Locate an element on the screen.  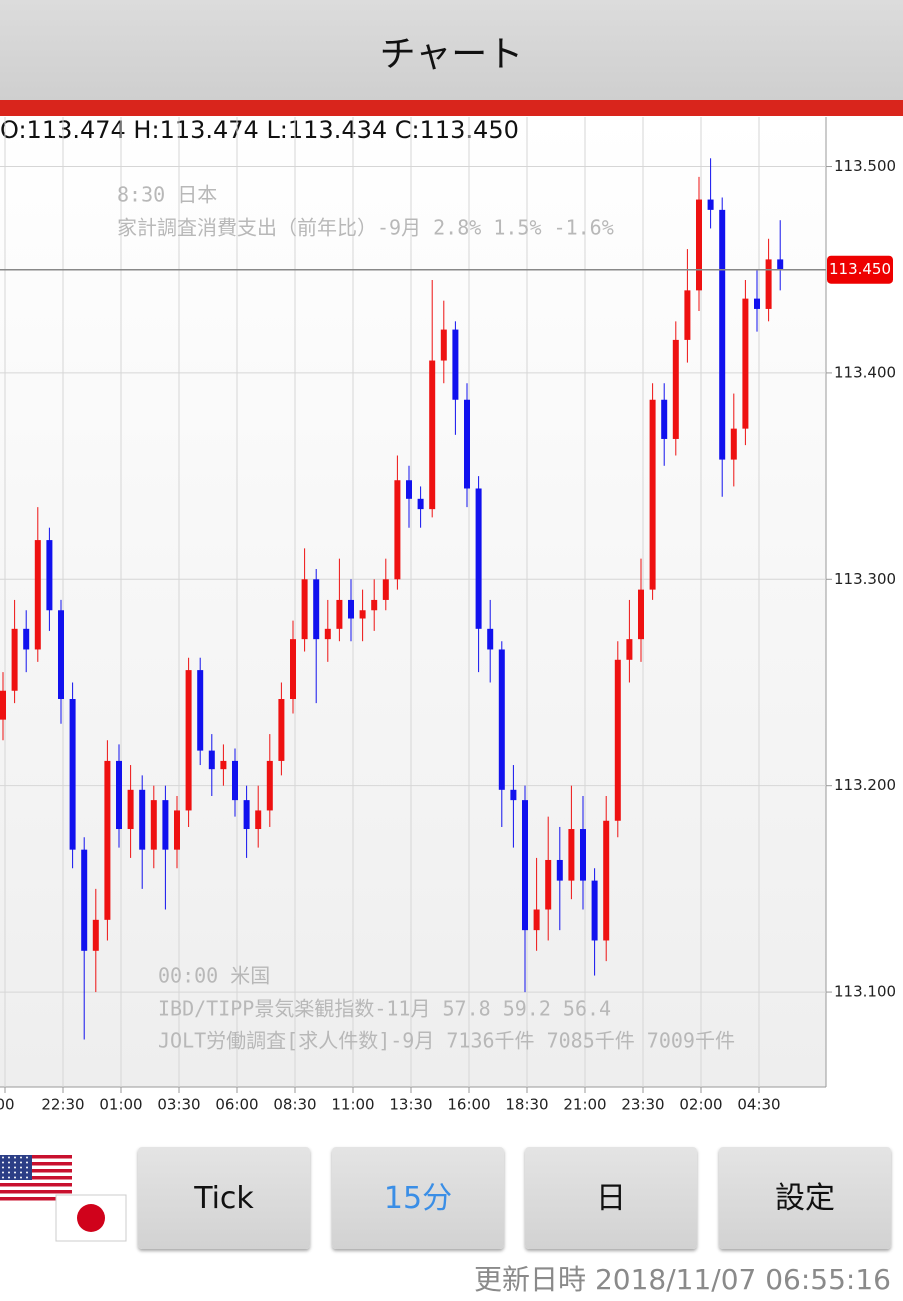
ohlc-info: O:113.474 H:113.474 L:113.434 C:113.450 is located at coordinates (259, 130).